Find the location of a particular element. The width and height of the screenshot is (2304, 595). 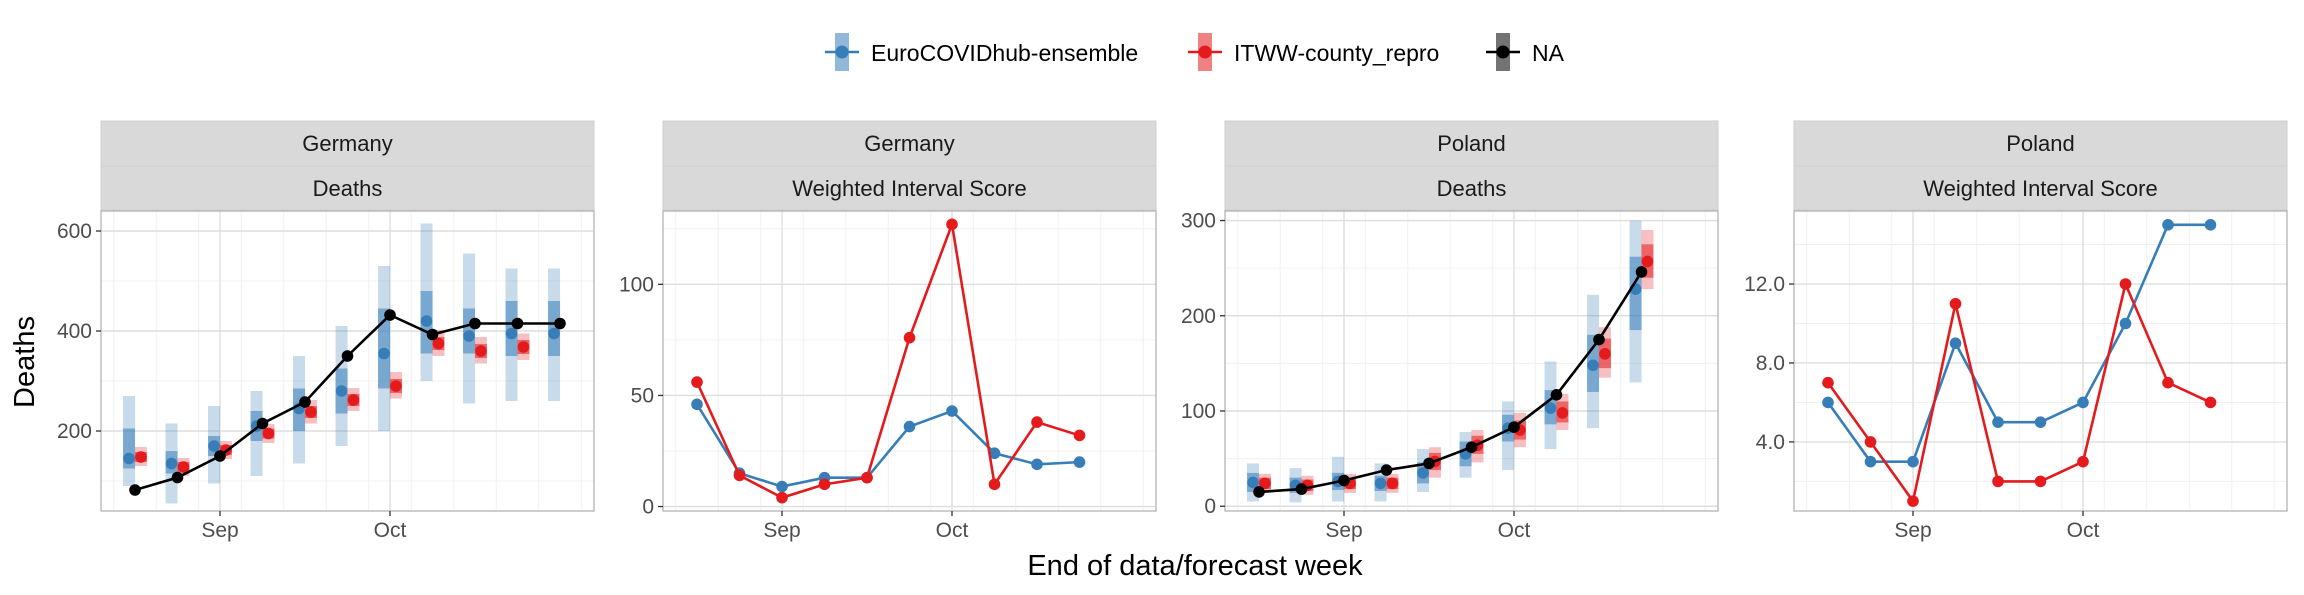

y-axis: 200 400 600 is located at coordinates (79, 331).